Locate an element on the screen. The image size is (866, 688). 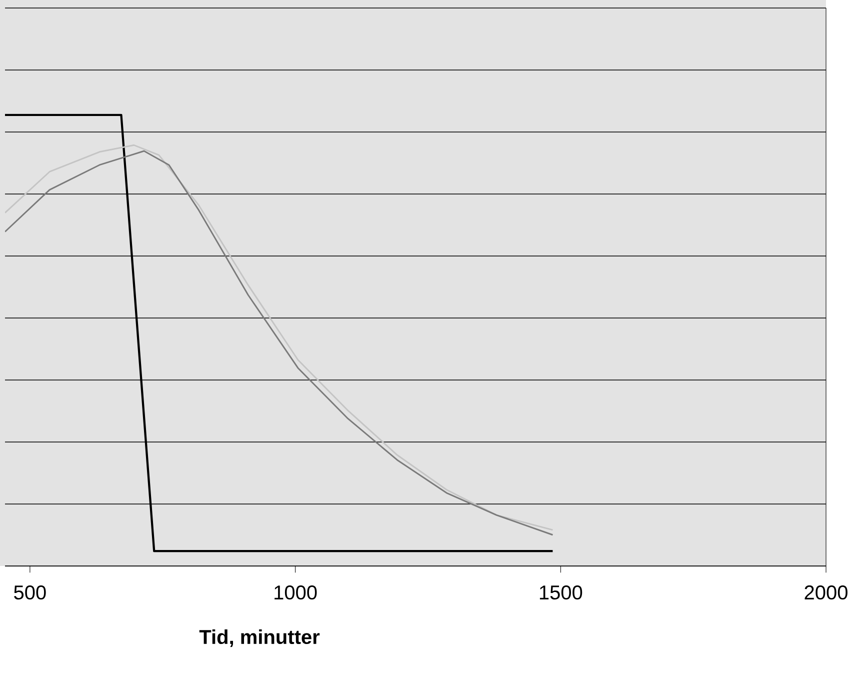
x-tick-label: 1500 is located at coordinates (561, 592).